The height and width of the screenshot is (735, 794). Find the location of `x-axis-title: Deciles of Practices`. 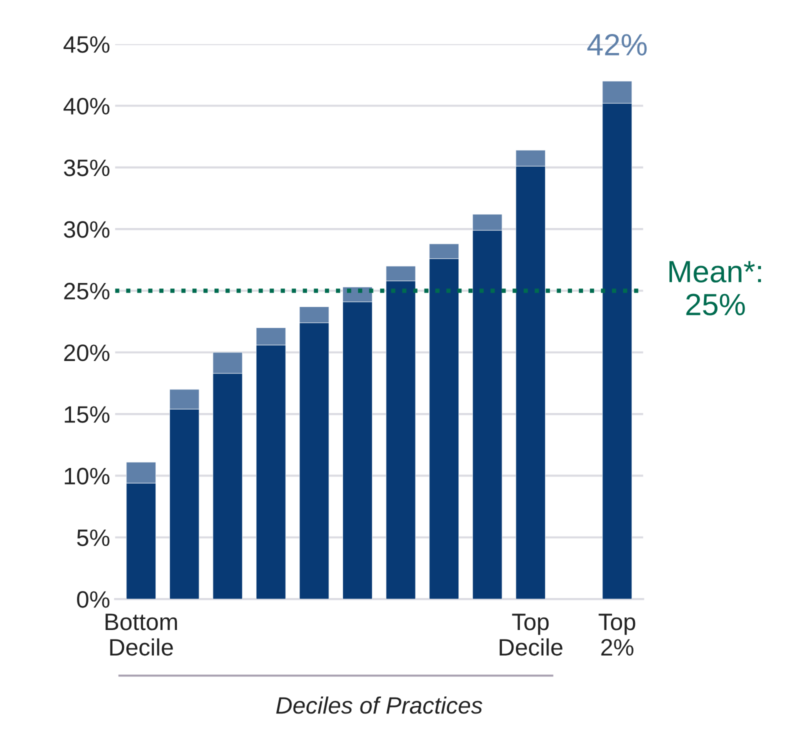

x-axis-title: Deciles of Practices is located at coordinates (379, 705).